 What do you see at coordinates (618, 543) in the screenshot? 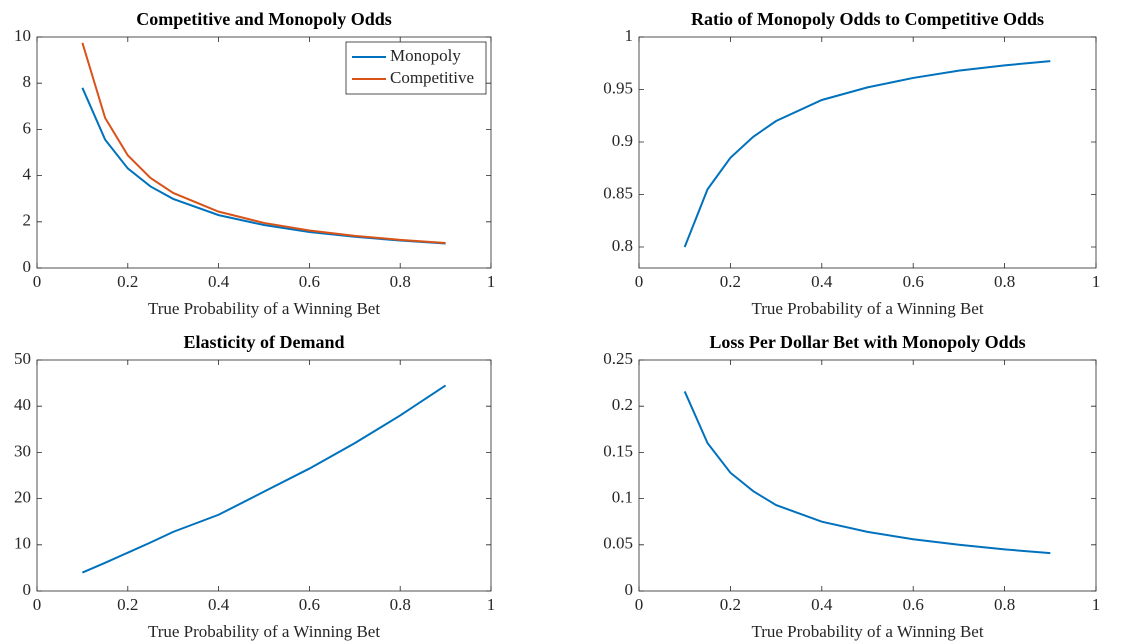
I see `y-tick-label: 0.05` at bounding box center [618, 543].